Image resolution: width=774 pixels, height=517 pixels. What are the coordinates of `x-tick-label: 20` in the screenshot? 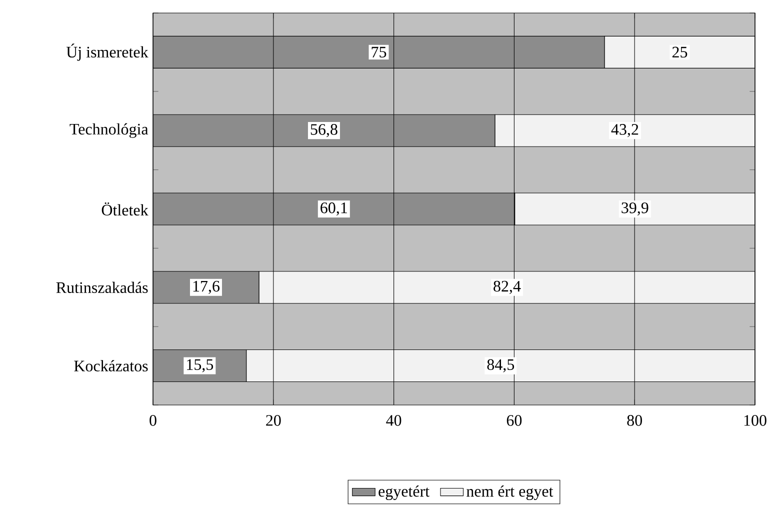 It's located at (273, 420).